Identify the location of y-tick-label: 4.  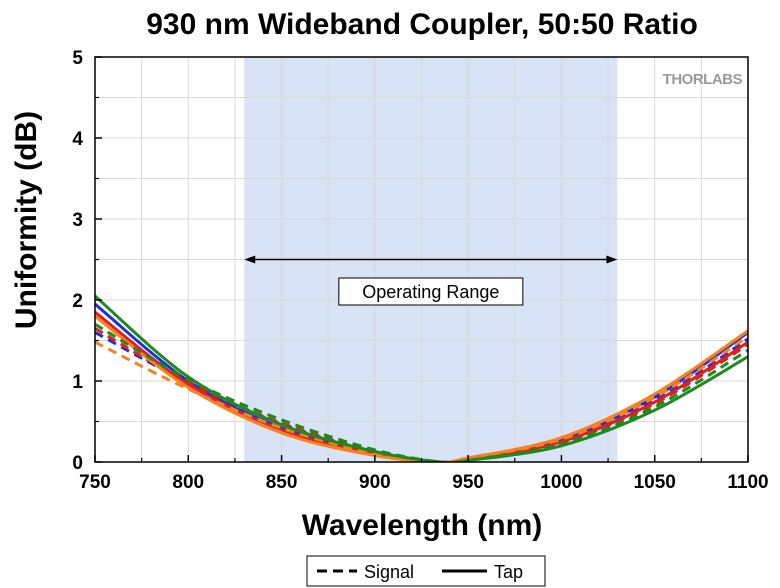
(77, 139).